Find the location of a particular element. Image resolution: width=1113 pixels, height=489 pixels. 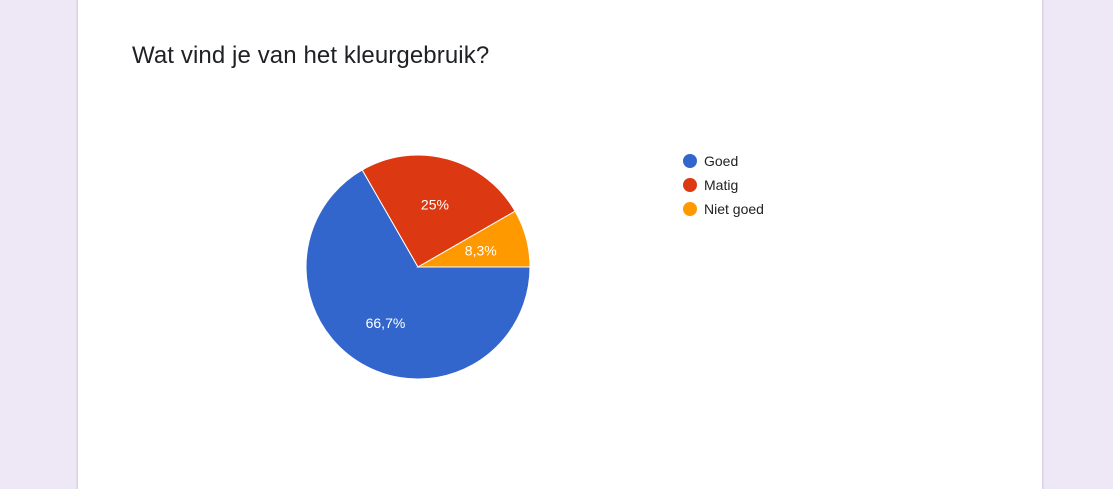

pie-slice-goed is located at coordinates (418, 274).